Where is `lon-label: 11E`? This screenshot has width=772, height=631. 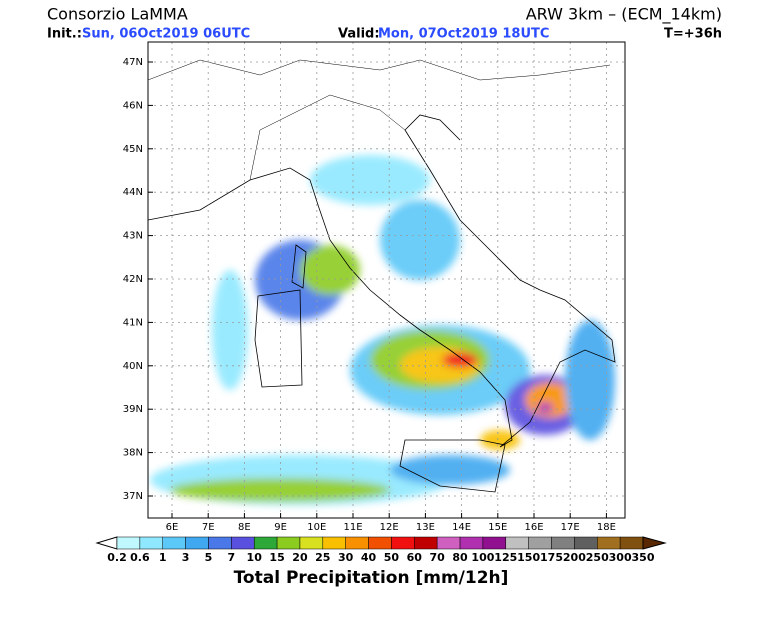
lon-label: 11E is located at coordinates (352, 527).